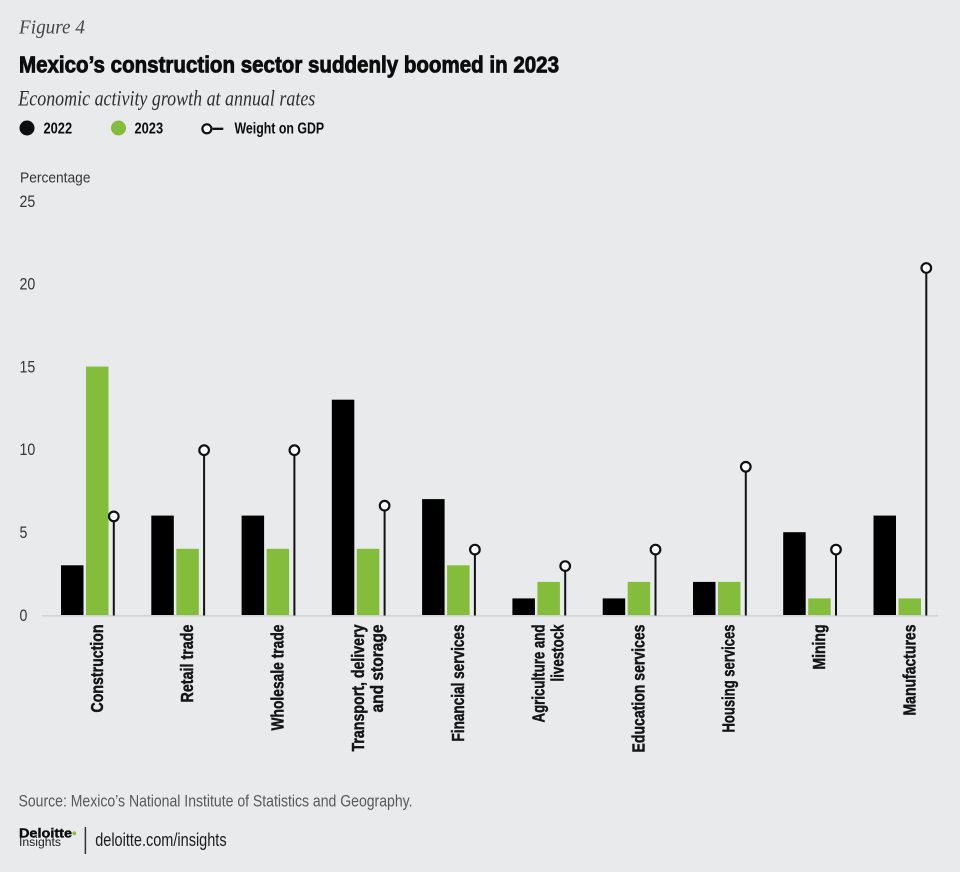  Describe the element at coordinates (97, 669) in the screenshot. I see `svg-text: Construction` at that location.